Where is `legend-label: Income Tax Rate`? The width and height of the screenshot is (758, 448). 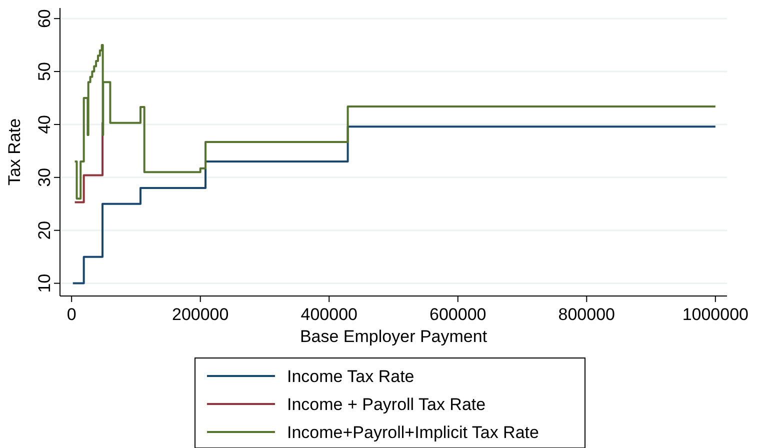
legend-label: Income Tax Rate is located at coordinates (350, 376).